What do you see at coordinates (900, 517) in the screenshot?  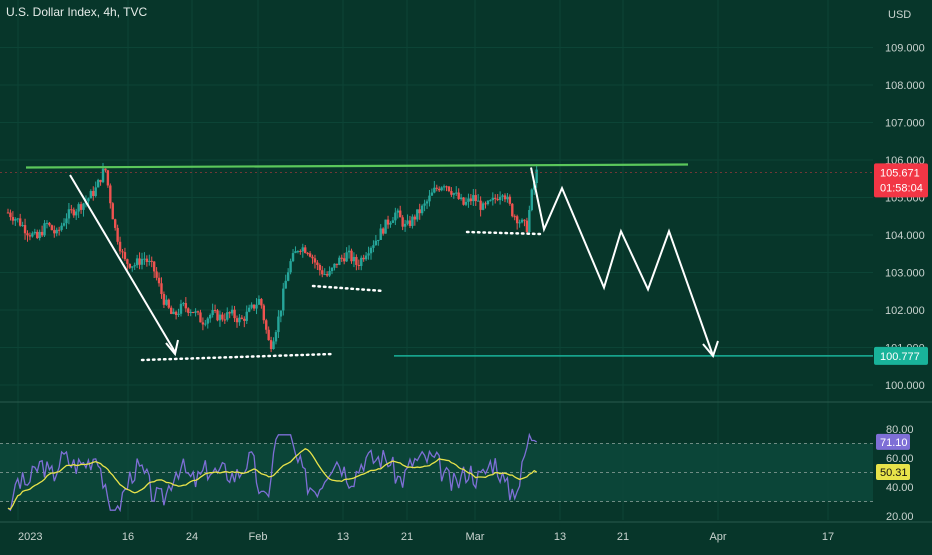 I see `rsi-tick: 20.00` at bounding box center [900, 517].